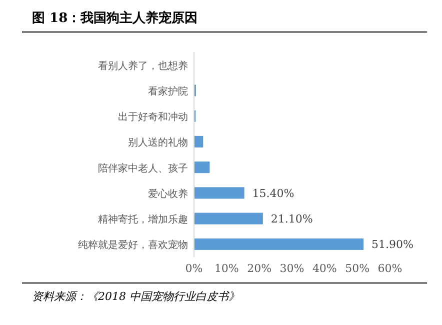  Describe the element at coordinates (158, 142) in the screenshot. I see `y-tick-label: 别人送的礼物` at that location.